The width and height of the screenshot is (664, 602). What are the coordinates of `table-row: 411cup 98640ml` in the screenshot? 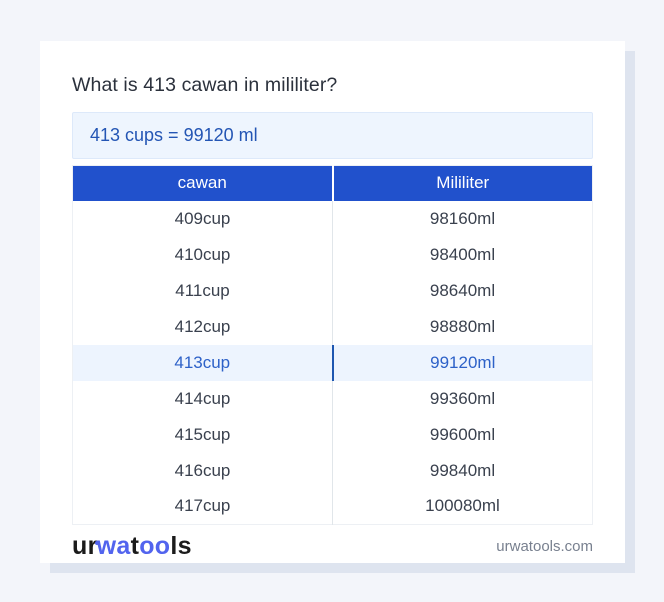 It's located at (332, 290).